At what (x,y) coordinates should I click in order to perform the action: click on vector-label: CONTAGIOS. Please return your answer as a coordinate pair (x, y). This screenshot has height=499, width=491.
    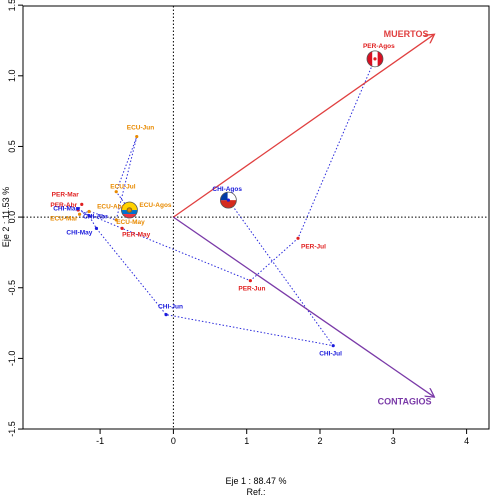
    Looking at the image, I should click on (405, 402).